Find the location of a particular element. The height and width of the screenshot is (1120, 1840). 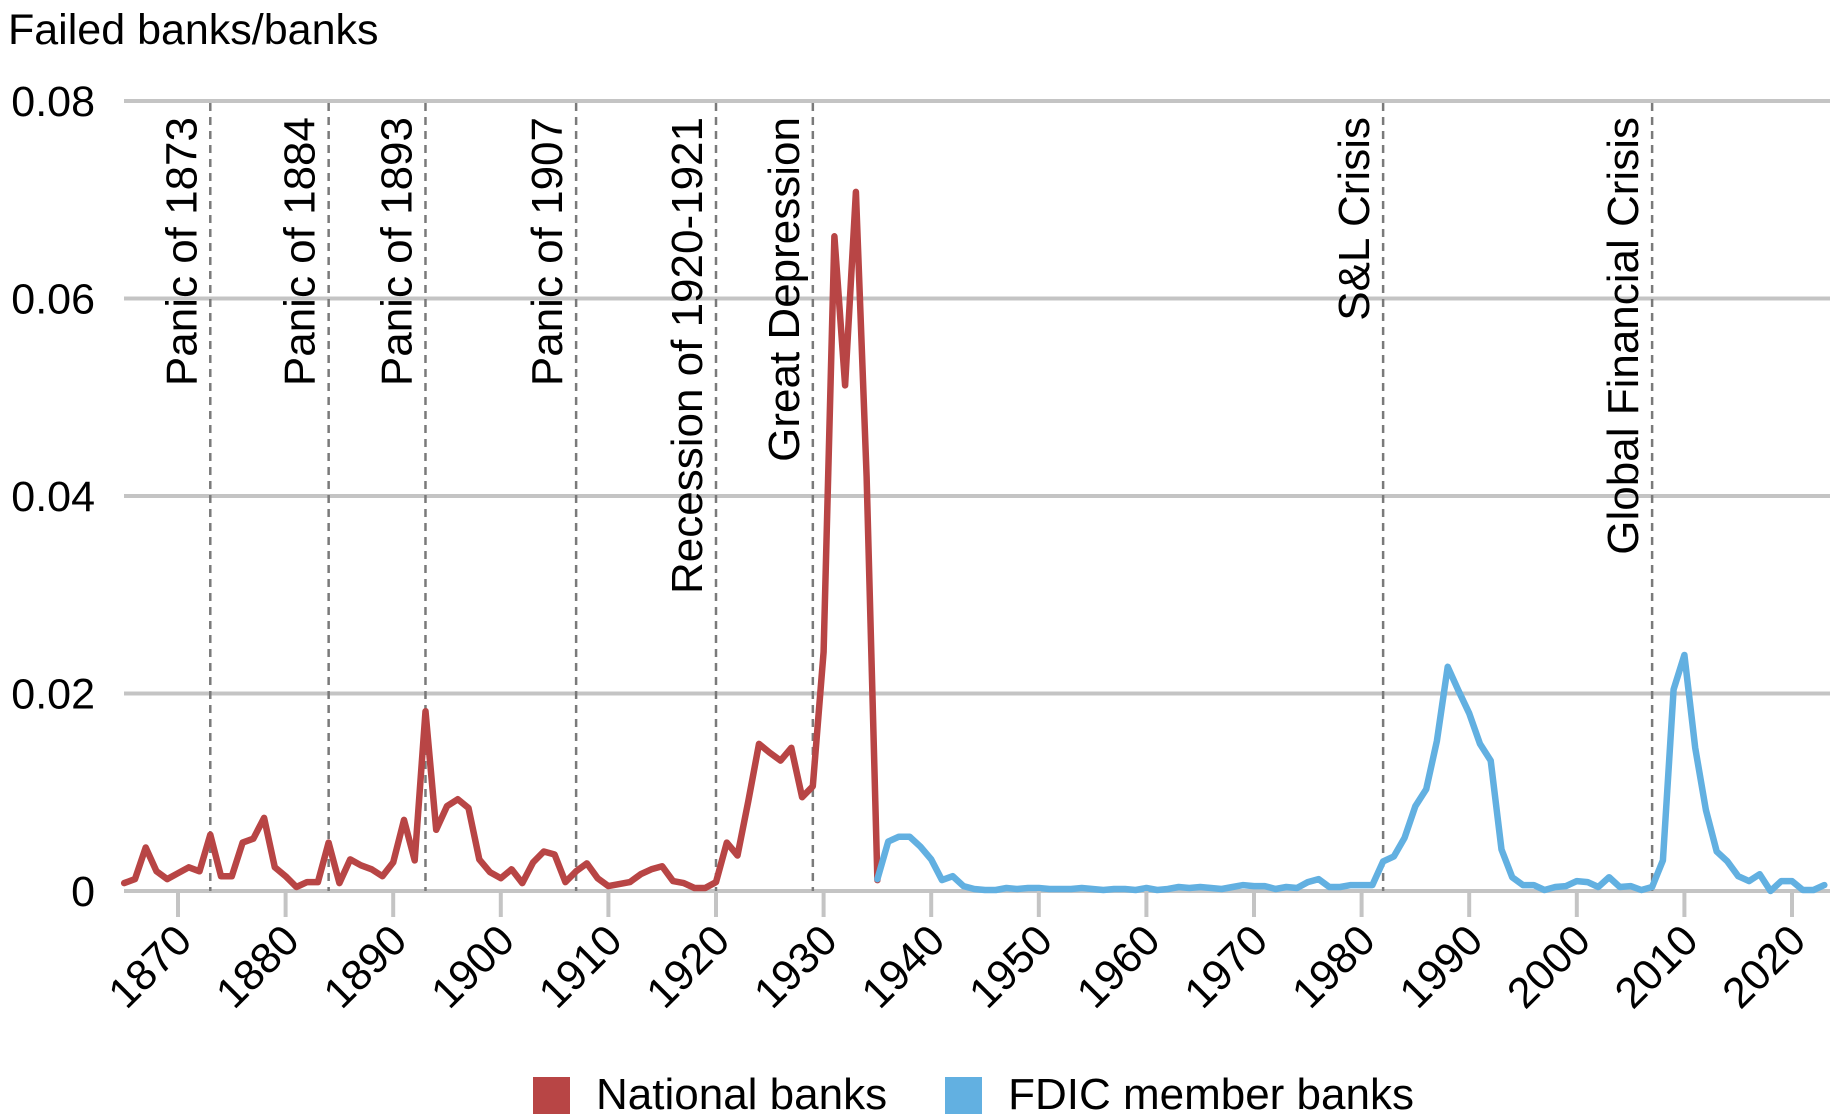

legend-item-fdic-member-banks: FDIC member banks is located at coordinates (1179, 1095).